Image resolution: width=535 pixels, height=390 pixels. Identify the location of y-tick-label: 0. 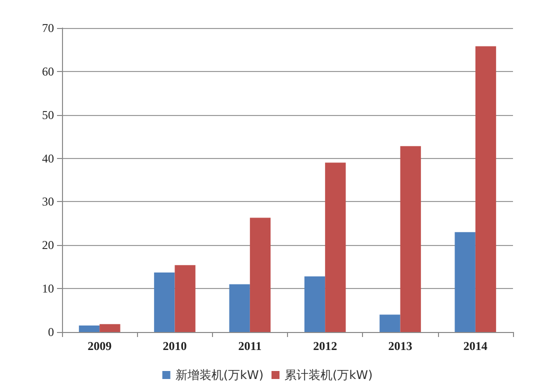
(51, 332).